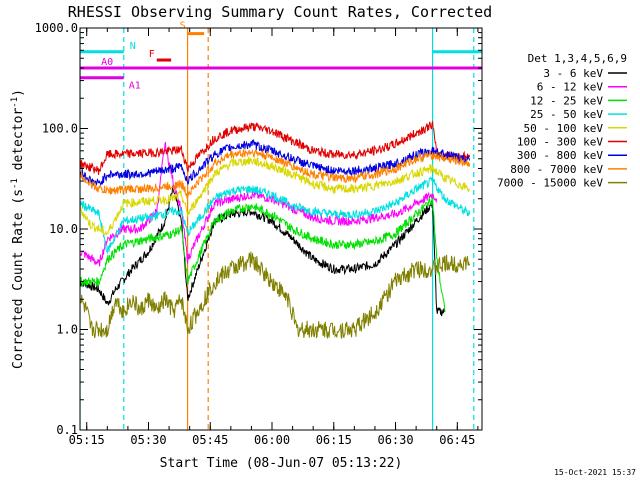 This screenshot has width=640, height=480. I want to click on y-tick-label: 1.0, so click(67, 330).